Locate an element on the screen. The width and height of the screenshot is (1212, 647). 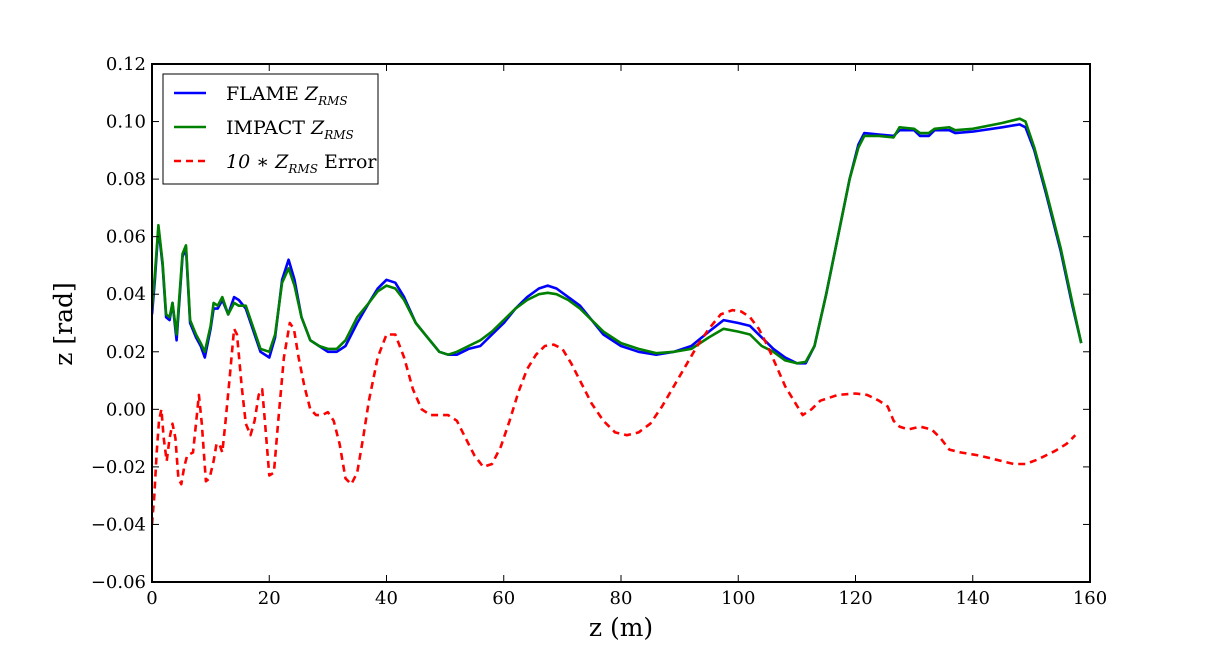
x-tick-label: 40 is located at coordinates (386, 598).